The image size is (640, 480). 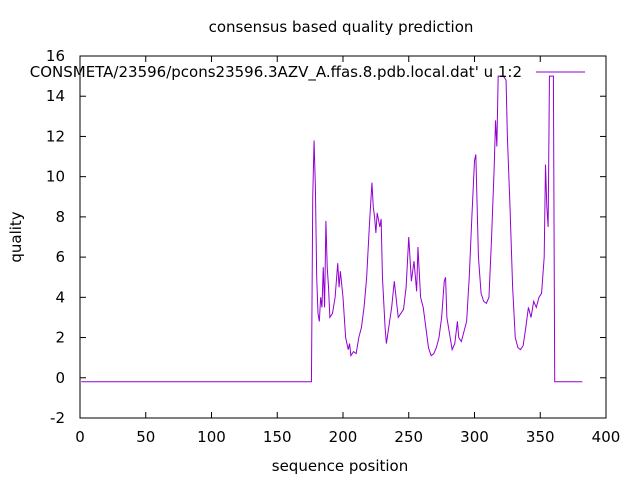 I want to click on x-tick-label: 250, so click(x=408, y=437).